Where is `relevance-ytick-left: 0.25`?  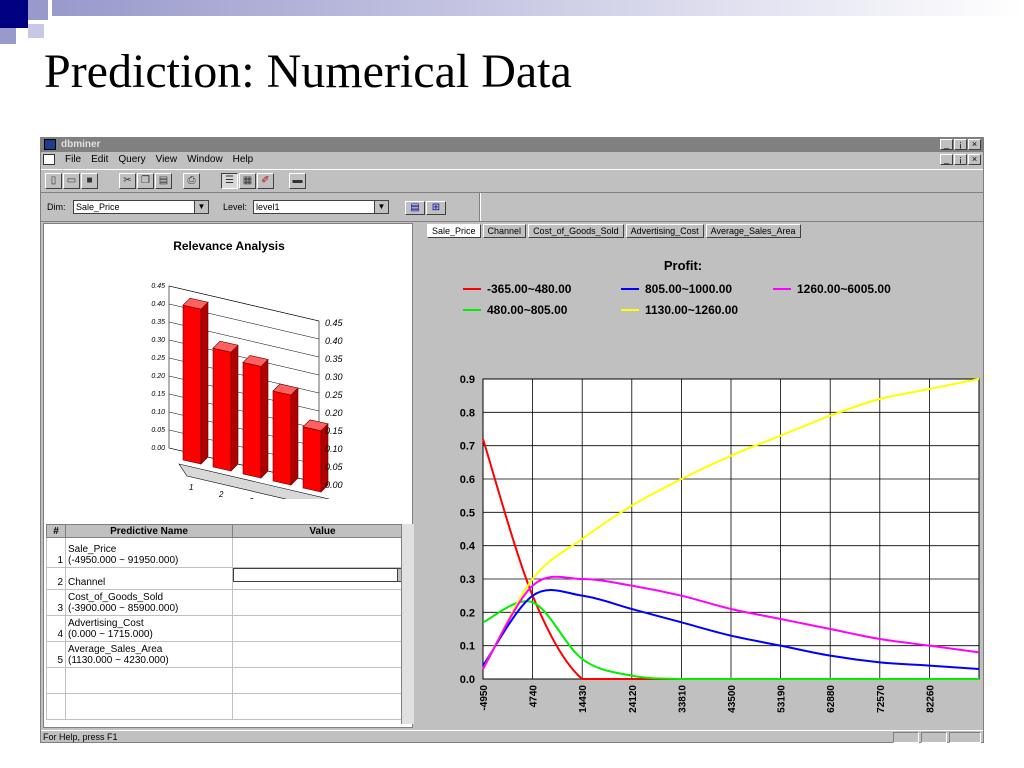
relevance-ytick-left: 0.25 is located at coordinates (158, 358).